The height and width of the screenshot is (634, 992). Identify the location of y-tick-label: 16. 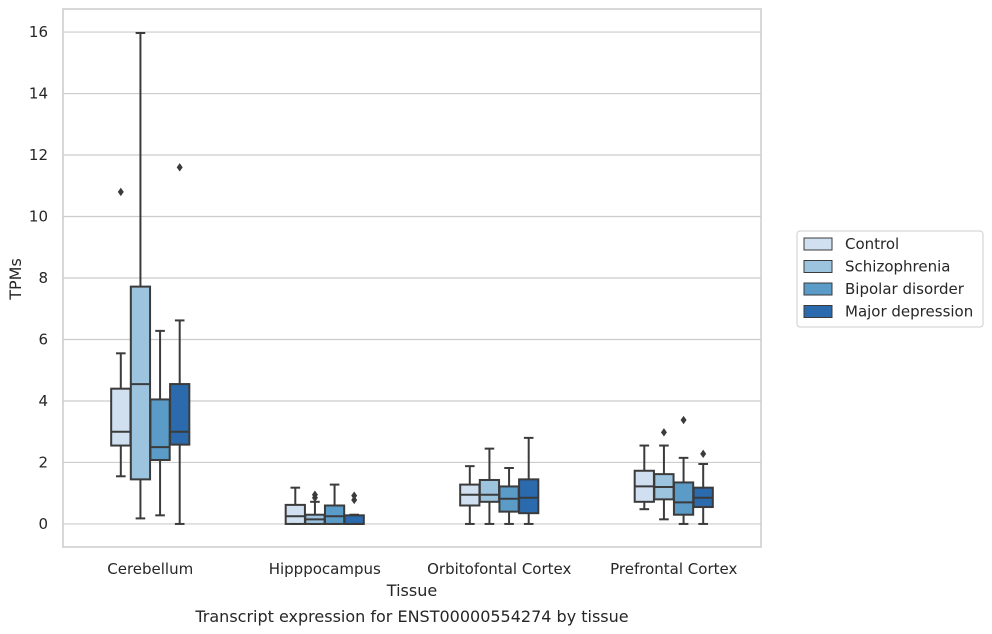
(38, 32).